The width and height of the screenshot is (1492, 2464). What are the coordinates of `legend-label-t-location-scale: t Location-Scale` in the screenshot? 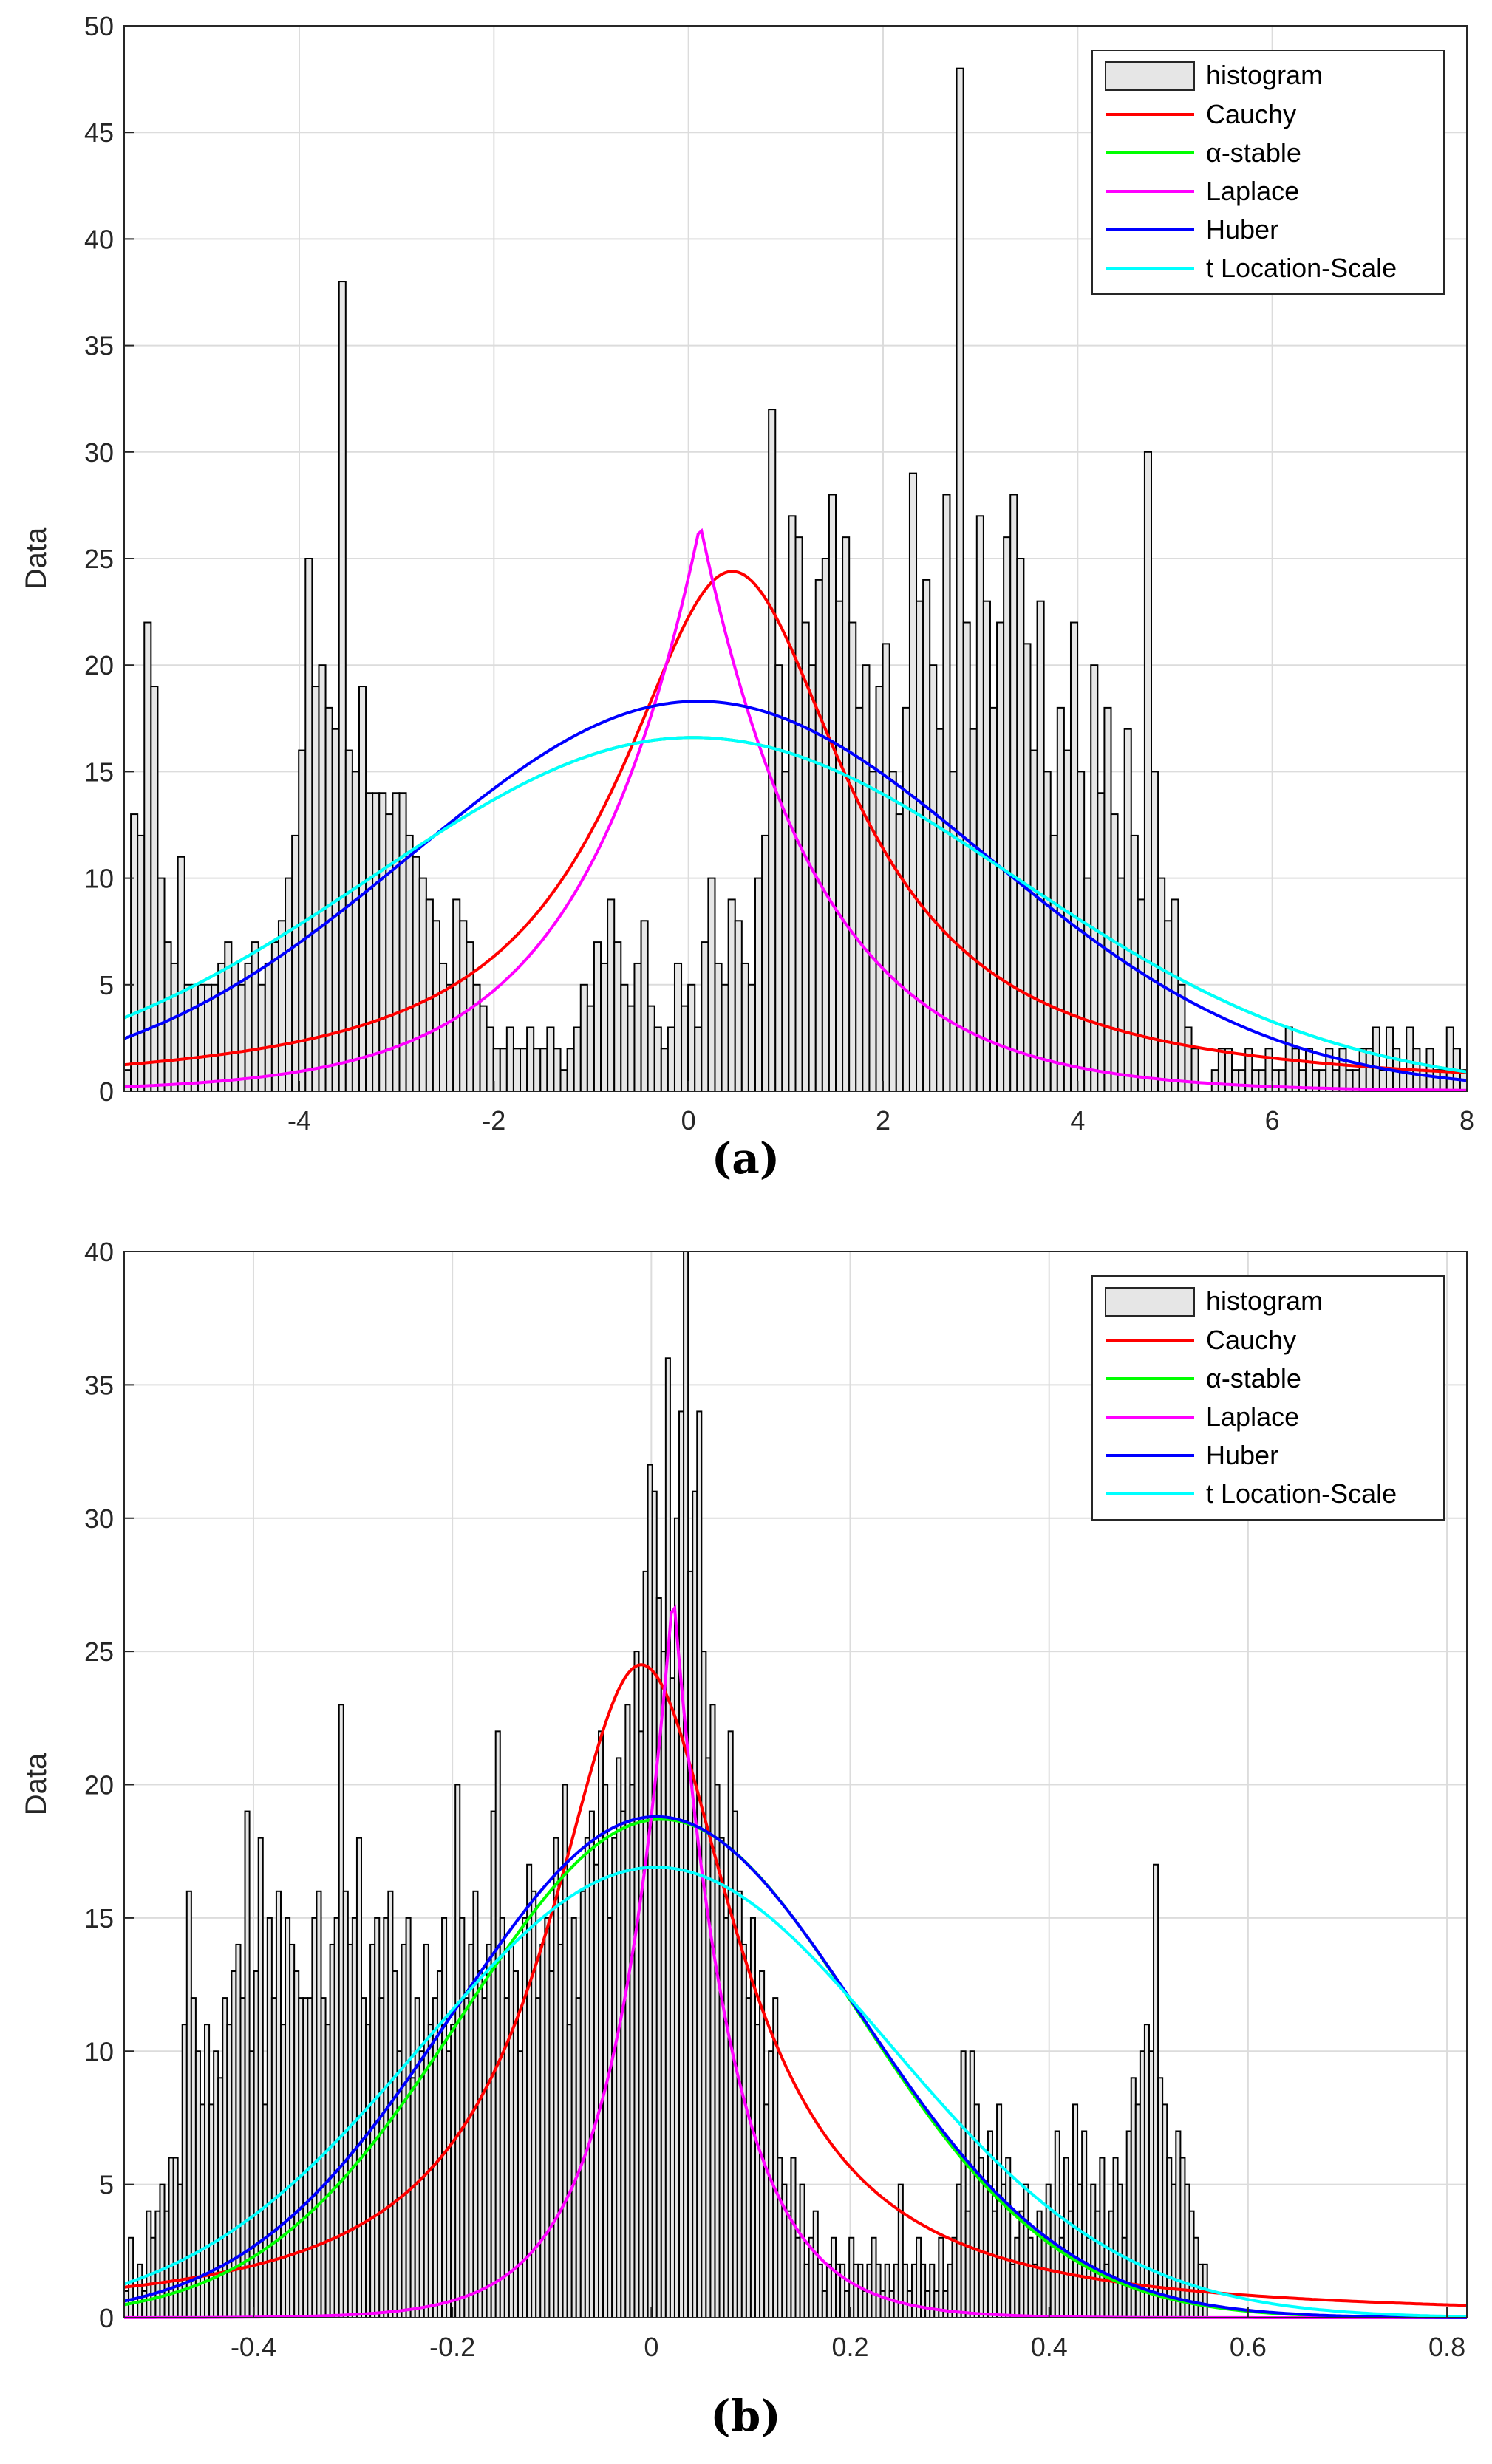 It's located at (1301, 268).